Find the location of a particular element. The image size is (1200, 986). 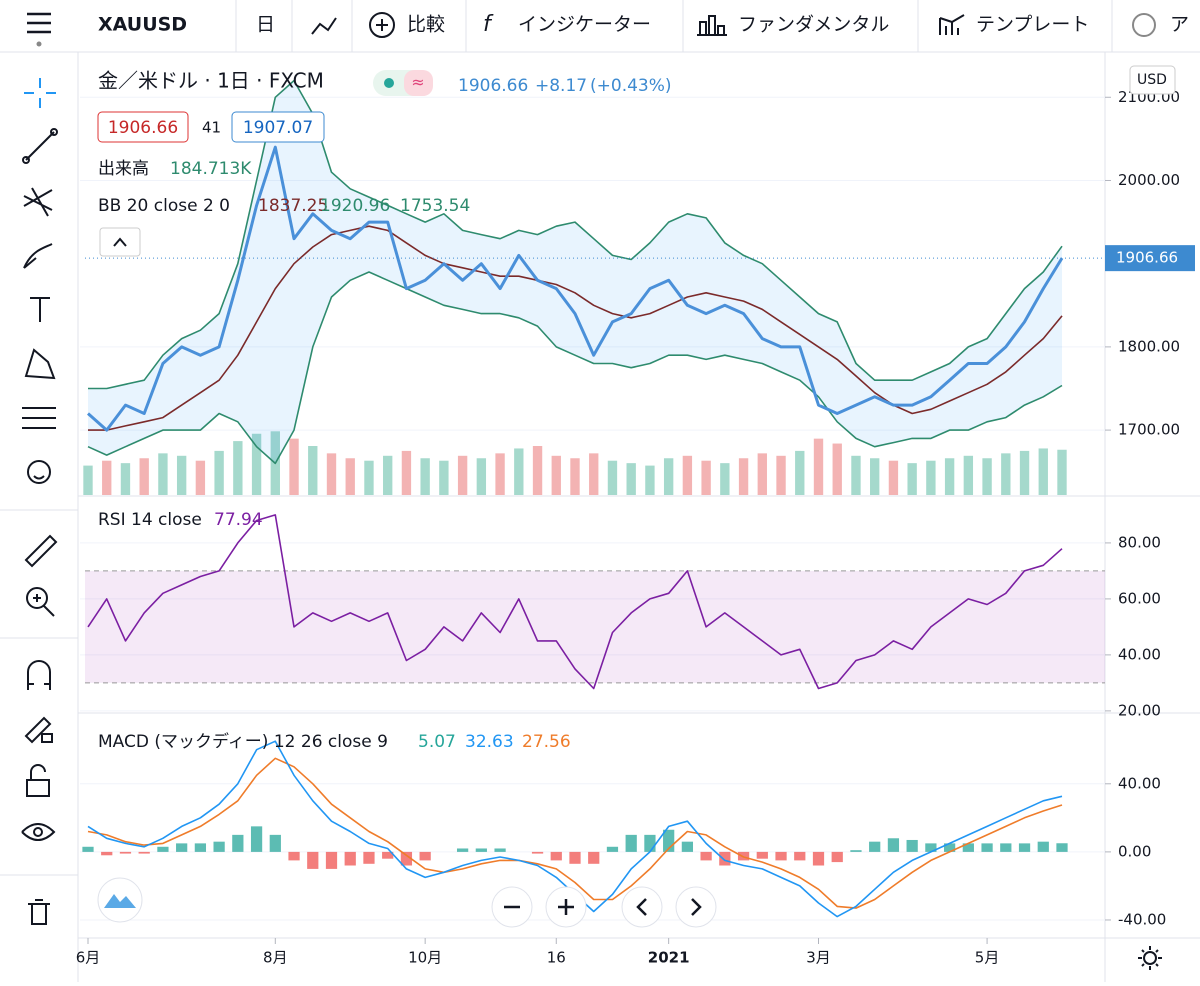

top-bar is located at coordinates (600, 26).